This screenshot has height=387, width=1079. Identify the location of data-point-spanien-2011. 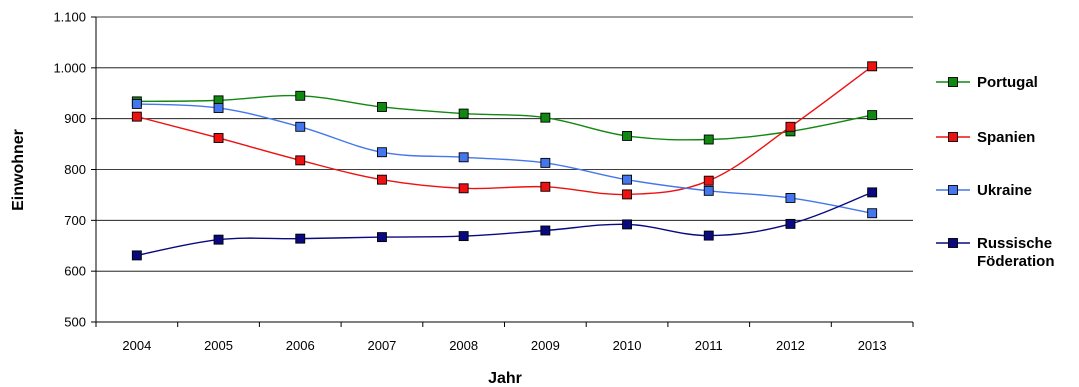
(708, 180).